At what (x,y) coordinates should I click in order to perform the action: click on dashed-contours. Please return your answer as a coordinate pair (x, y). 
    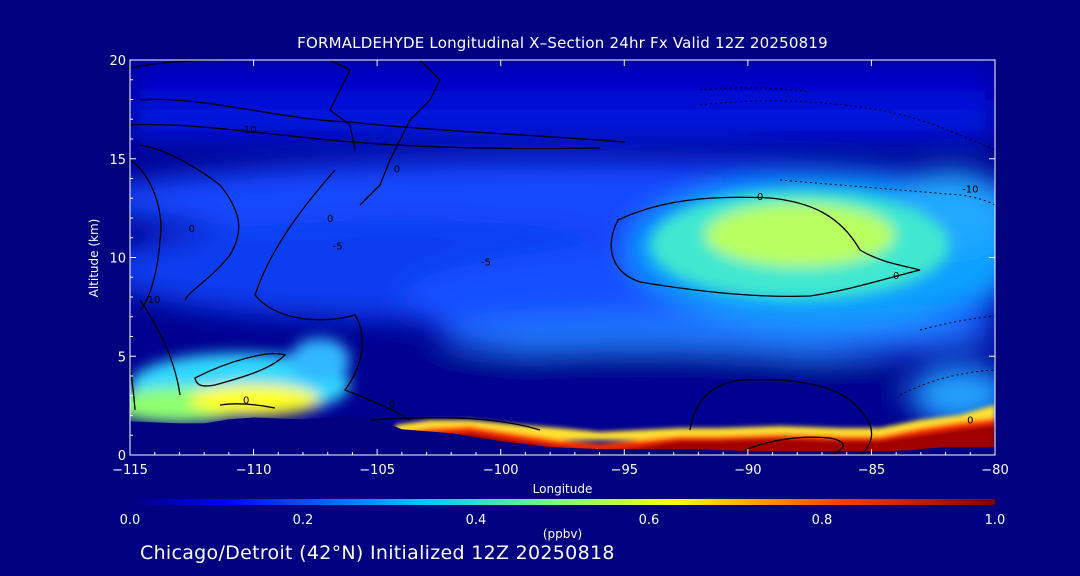
    Looking at the image, I should click on (847, 241).